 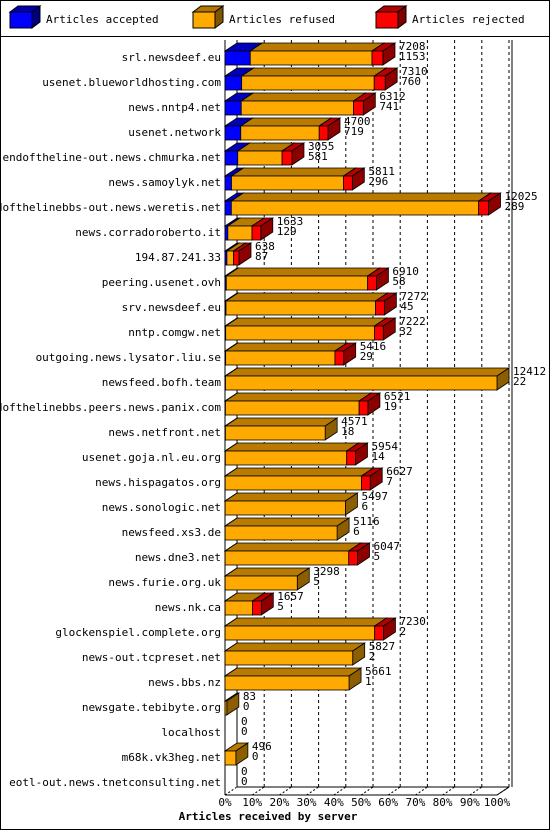 I want to click on y-tick-label: localhost, so click(x=191, y=732).